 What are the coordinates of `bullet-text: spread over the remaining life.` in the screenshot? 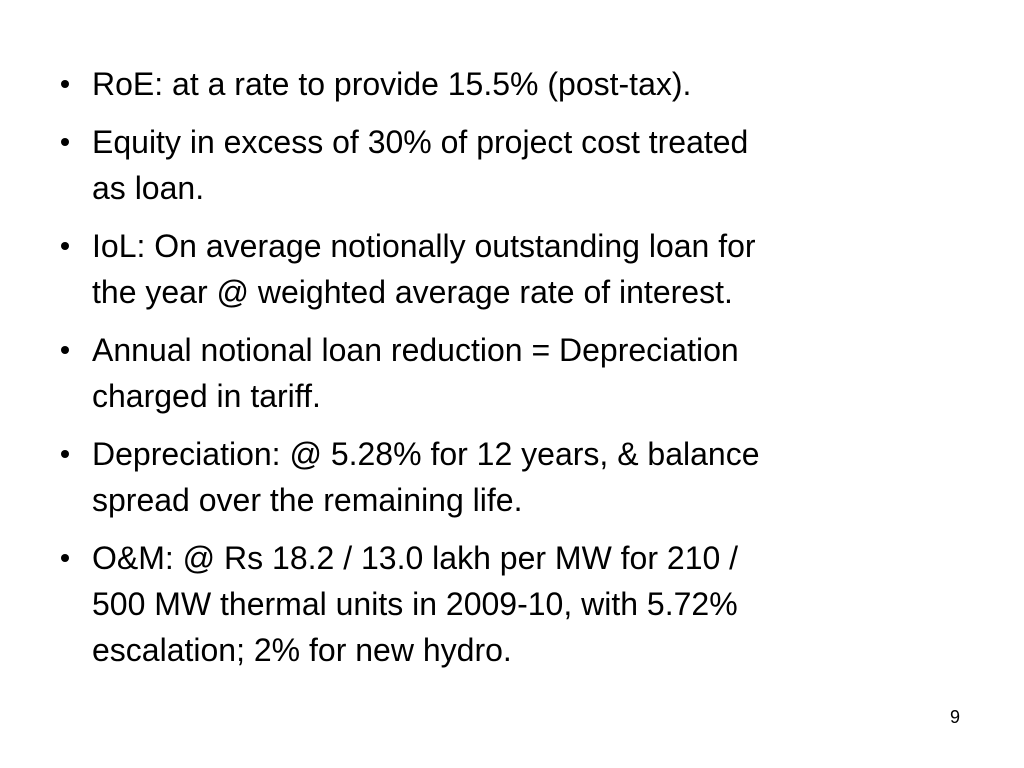 It's located at (307, 500).